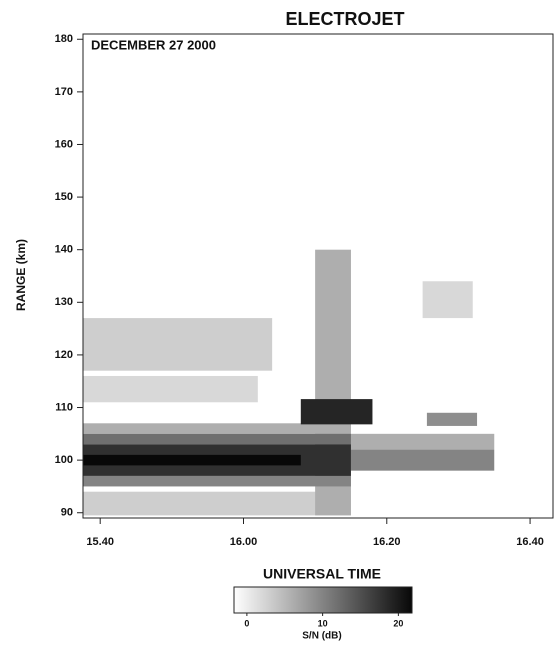 The height and width of the screenshot is (645, 555). Describe the element at coordinates (100, 542) in the screenshot. I see `x-tick-label: 15.40` at that location.